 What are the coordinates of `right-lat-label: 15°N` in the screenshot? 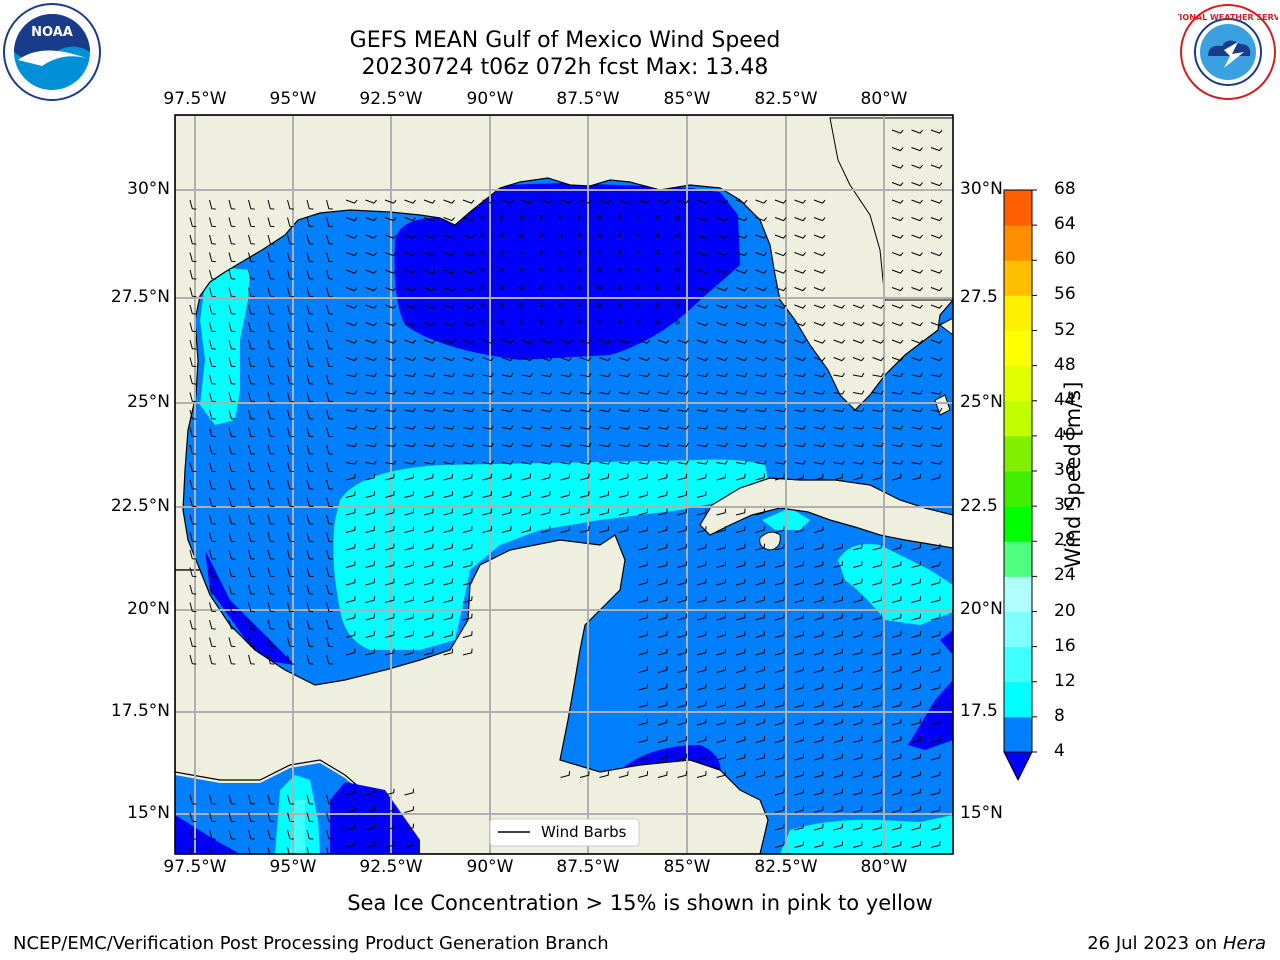 It's located at (981, 813).